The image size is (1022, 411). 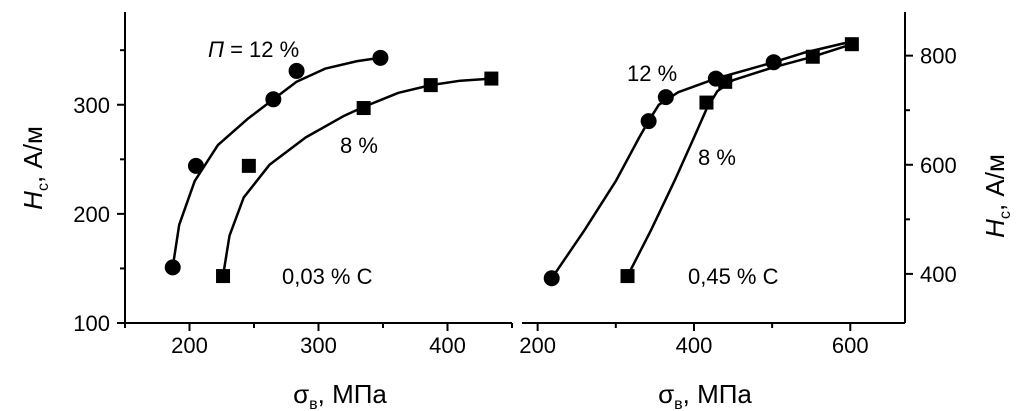 What do you see at coordinates (694, 345) in the screenshot?
I see `right-x-tick-label: 400` at bounding box center [694, 345].